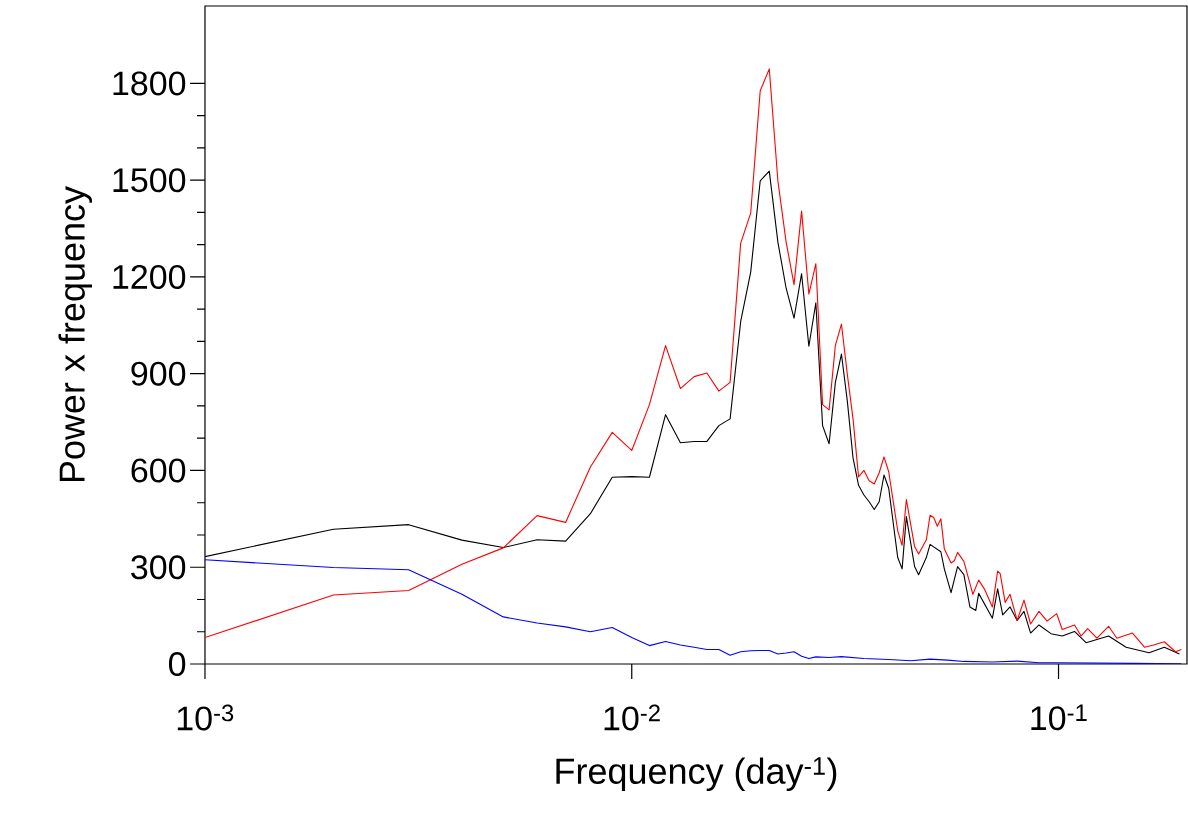 The height and width of the screenshot is (831, 1188). I want to click on y-tick-label: 0, so click(177, 664).